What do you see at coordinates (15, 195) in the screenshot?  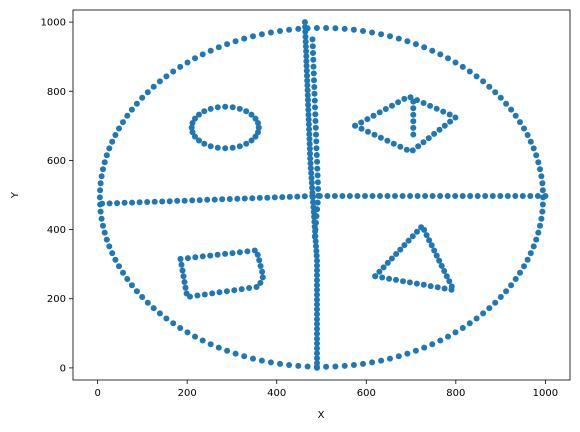 I see `y-axis-label: Y` at bounding box center [15, 195].